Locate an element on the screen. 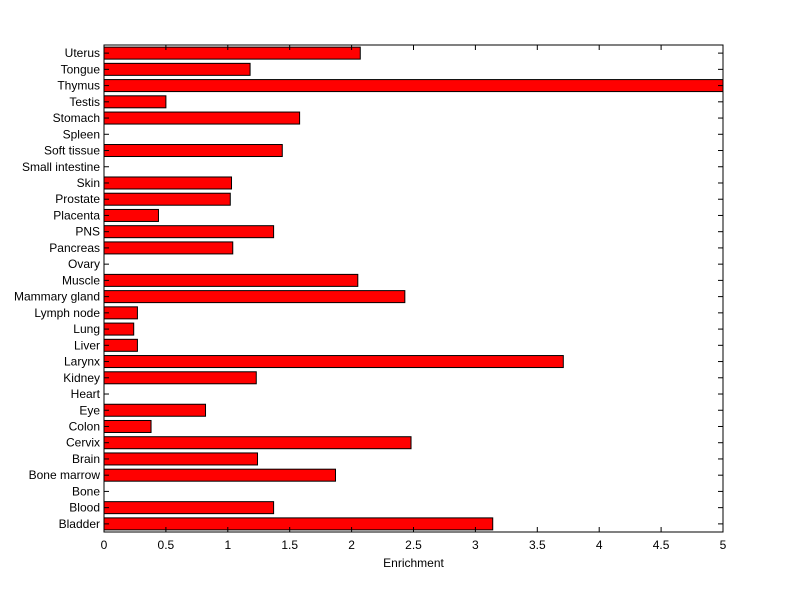 This screenshot has height=599, width=800. y-tick-label: Bone is located at coordinates (86, 491).